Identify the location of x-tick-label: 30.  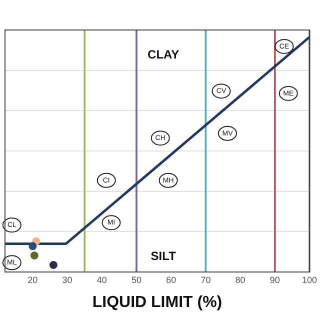
(67, 279).